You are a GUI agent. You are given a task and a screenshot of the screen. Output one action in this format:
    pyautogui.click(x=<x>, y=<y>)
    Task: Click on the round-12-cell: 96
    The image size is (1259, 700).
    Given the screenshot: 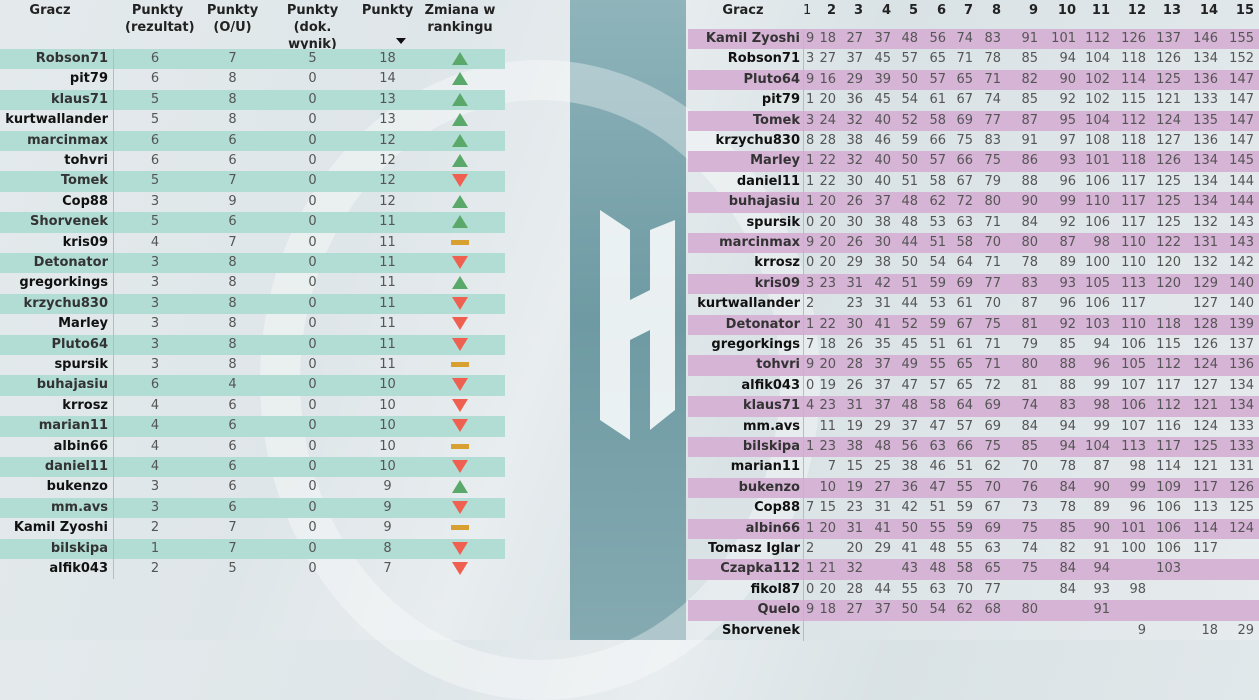 What is the action you would take?
    pyautogui.click(x=1137, y=508)
    